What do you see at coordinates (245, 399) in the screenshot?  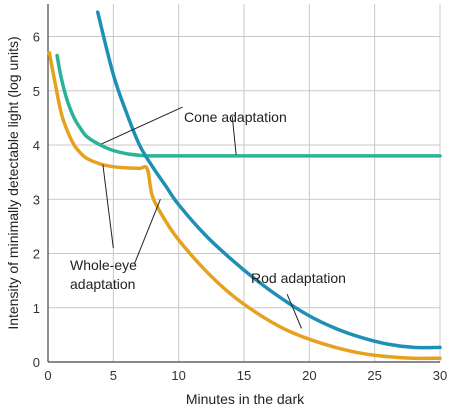 I see `x-axis-title: Minutes in the dark` at bounding box center [245, 399].